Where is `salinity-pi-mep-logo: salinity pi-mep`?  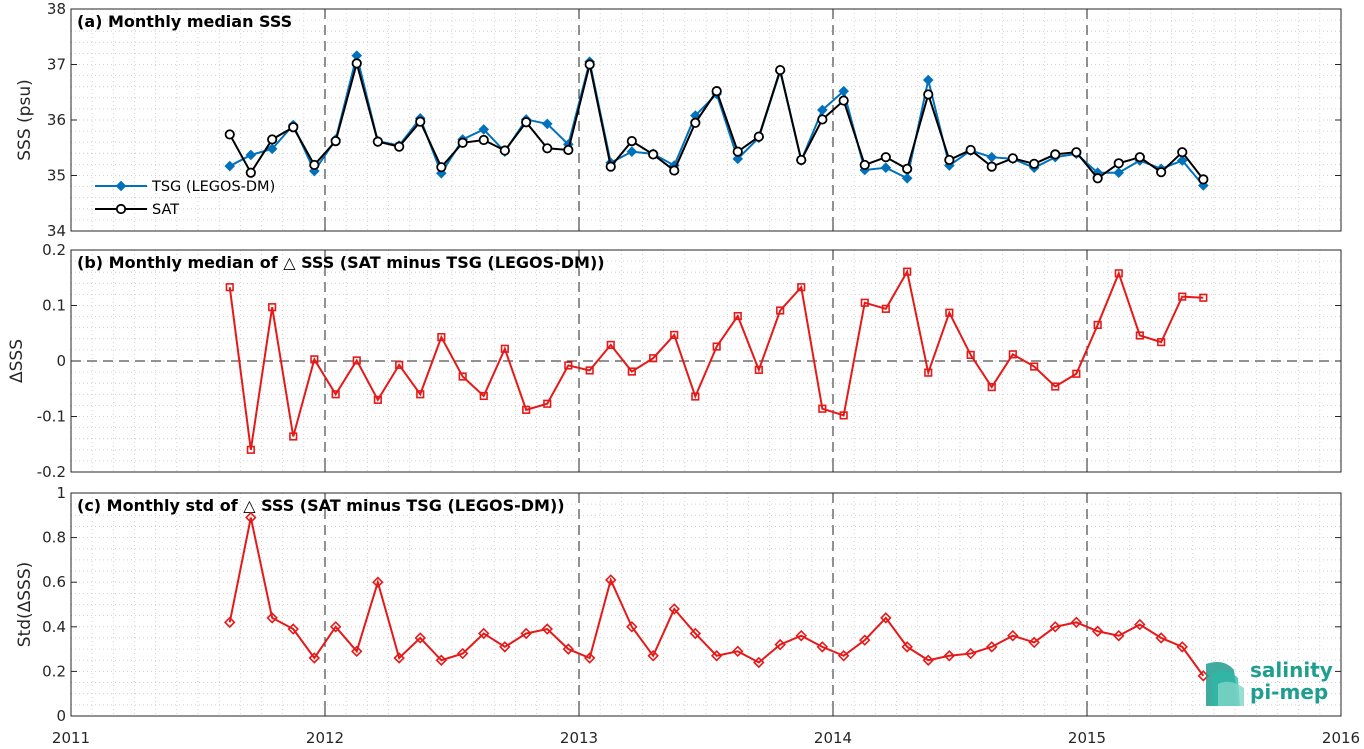 salinity-pi-mep-logo: salinity pi-mep is located at coordinates (1268, 681).